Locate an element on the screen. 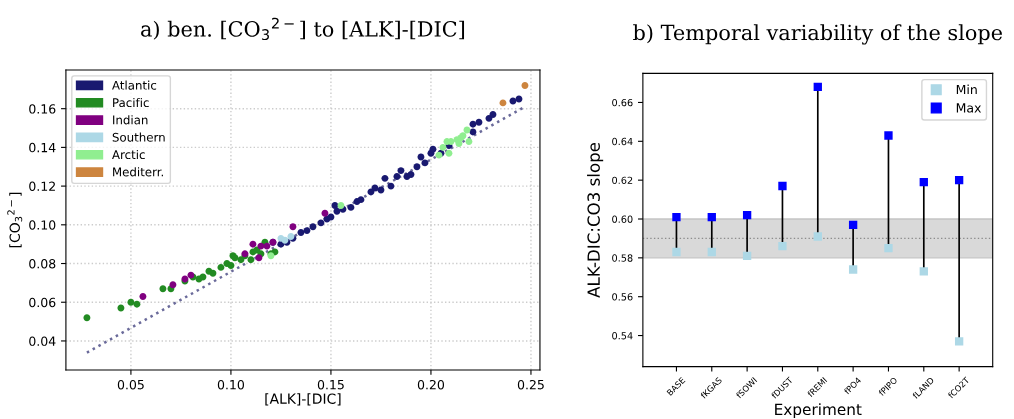 This screenshot has height=419, width=1014. y-tick-label: 0.14 is located at coordinates (42, 147).